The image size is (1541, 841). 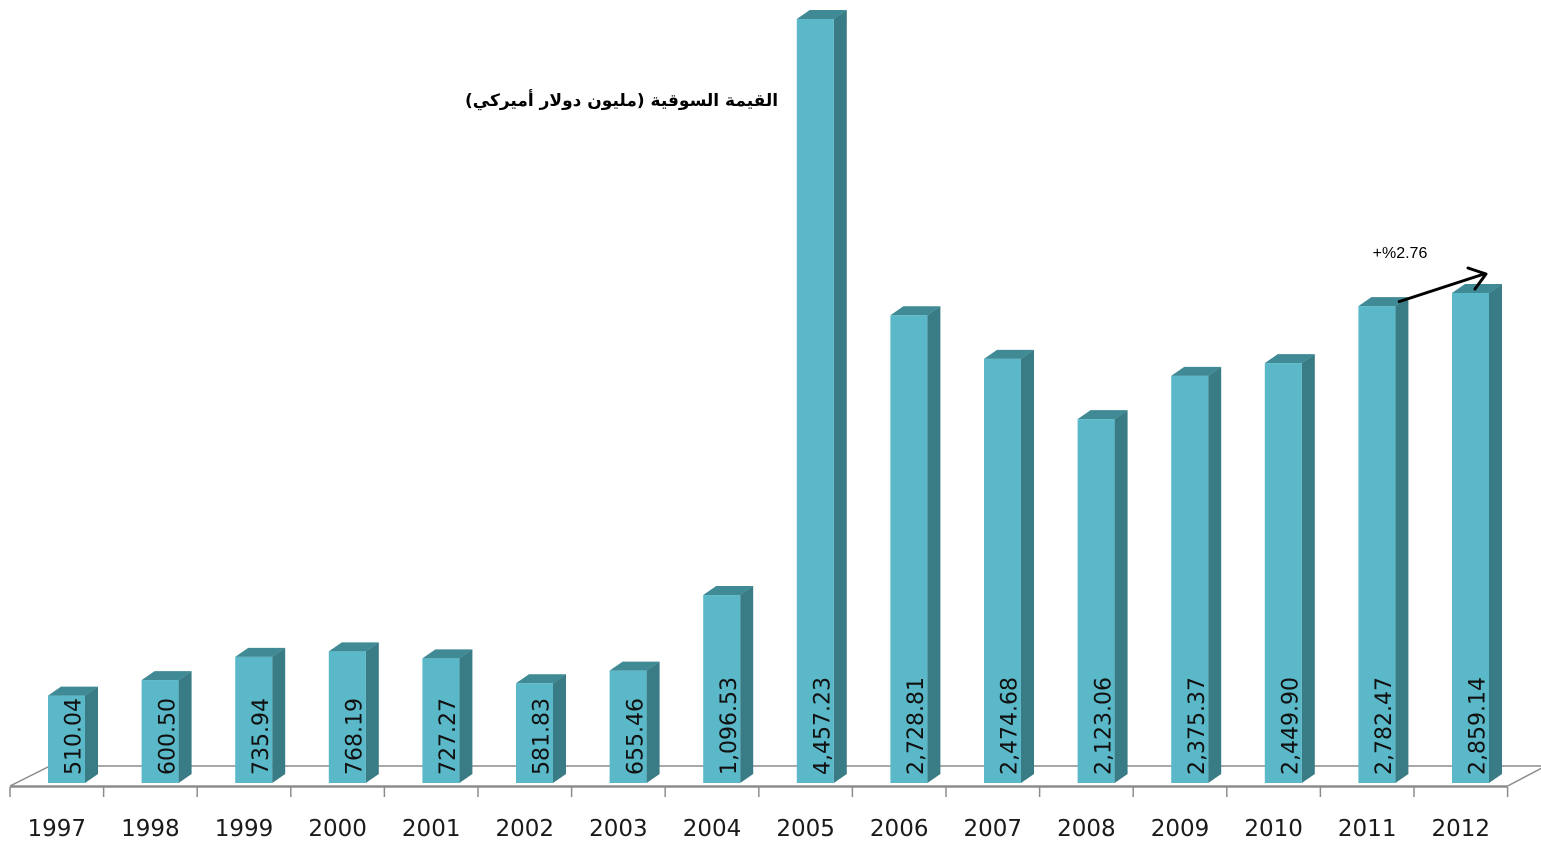 I want to click on growth-annotation-label: +%2.76, so click(x=1400, y=253).